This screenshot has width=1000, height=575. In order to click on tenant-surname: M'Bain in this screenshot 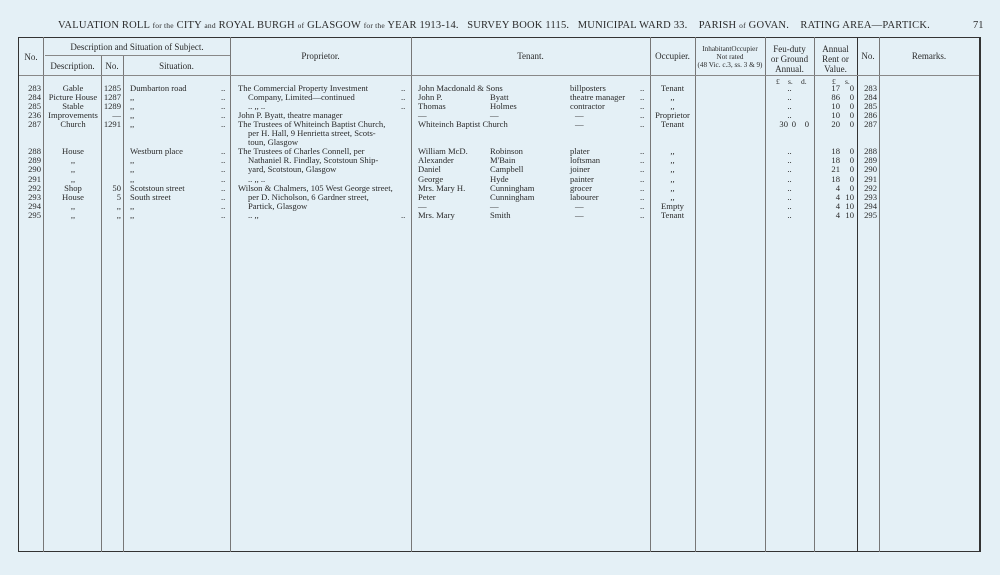, I will do `click(503, 160)`.